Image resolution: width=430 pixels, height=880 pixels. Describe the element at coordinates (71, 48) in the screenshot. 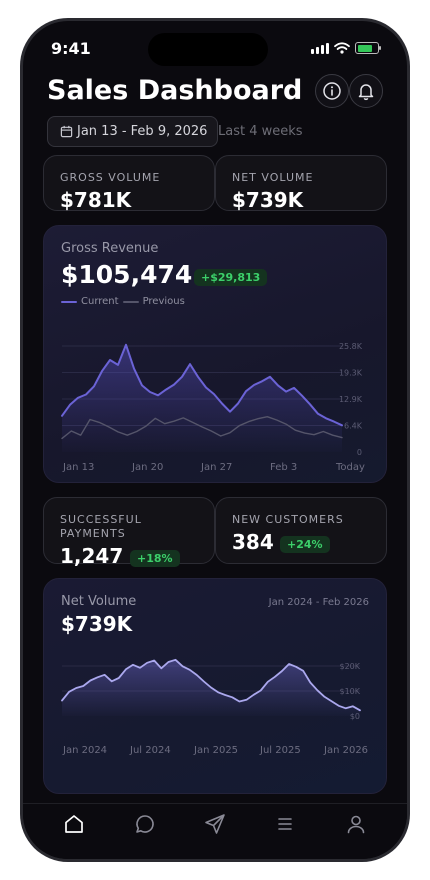

I see `status-time: 9:41` at that location.